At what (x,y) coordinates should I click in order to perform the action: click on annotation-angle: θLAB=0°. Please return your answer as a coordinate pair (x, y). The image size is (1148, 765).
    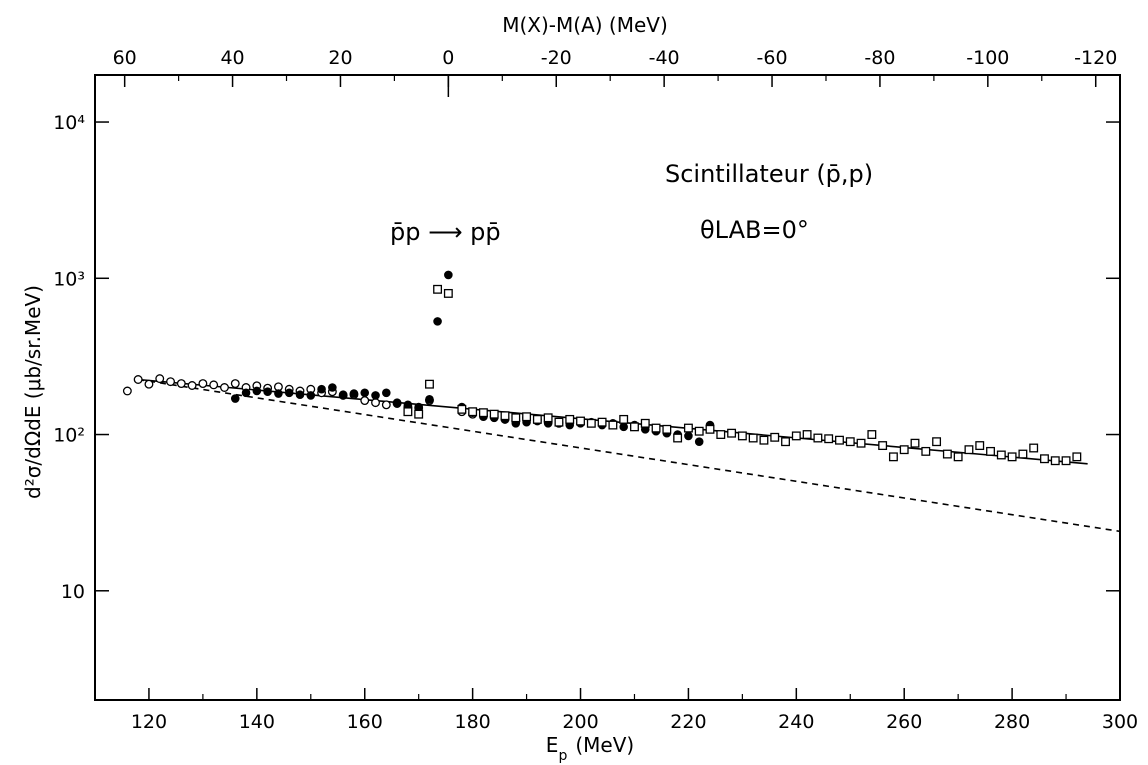
    Looking at the image, I should click on (754, 230).